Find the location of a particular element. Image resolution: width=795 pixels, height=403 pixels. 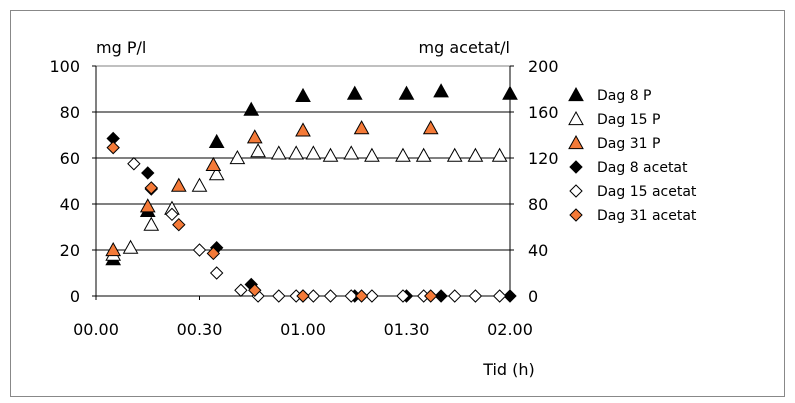

x-tick-label: 00.30 is located at coordinates (200, 329).